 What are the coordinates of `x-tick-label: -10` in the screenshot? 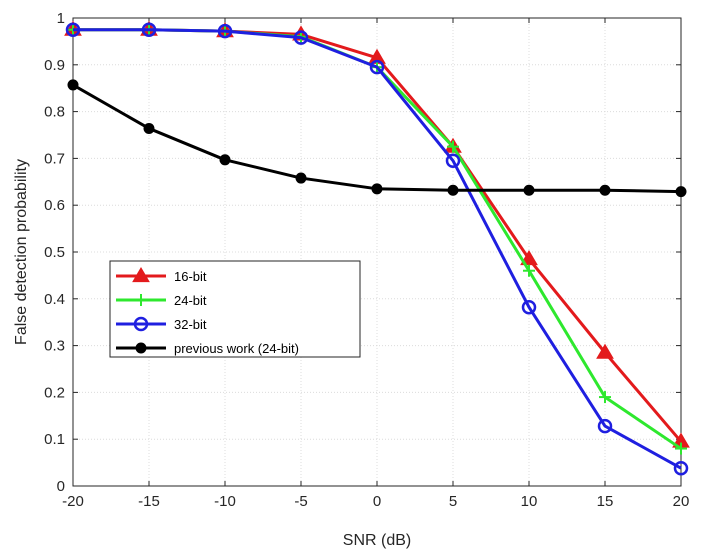 It's located at (225, 501).